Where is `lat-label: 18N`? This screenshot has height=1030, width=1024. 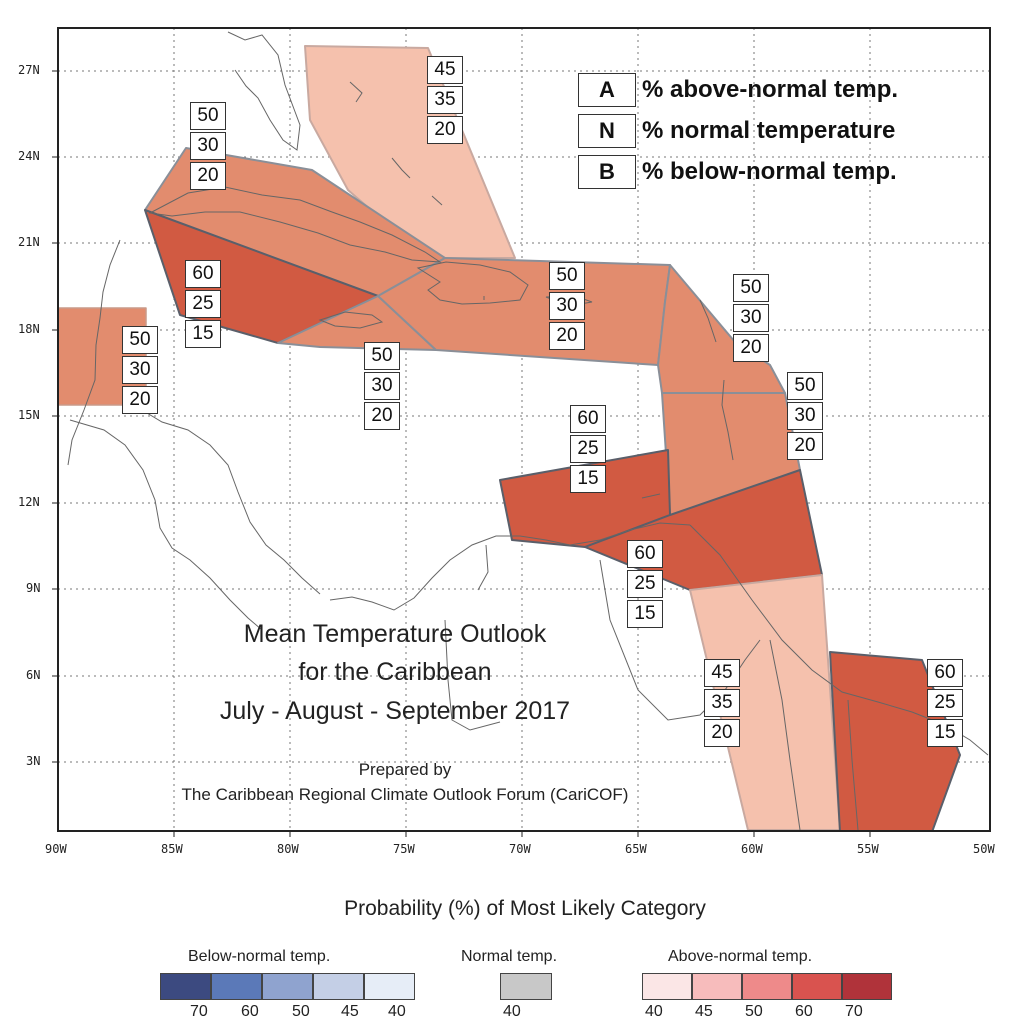 lat-label: 18N is located at coordinates (29, 329).